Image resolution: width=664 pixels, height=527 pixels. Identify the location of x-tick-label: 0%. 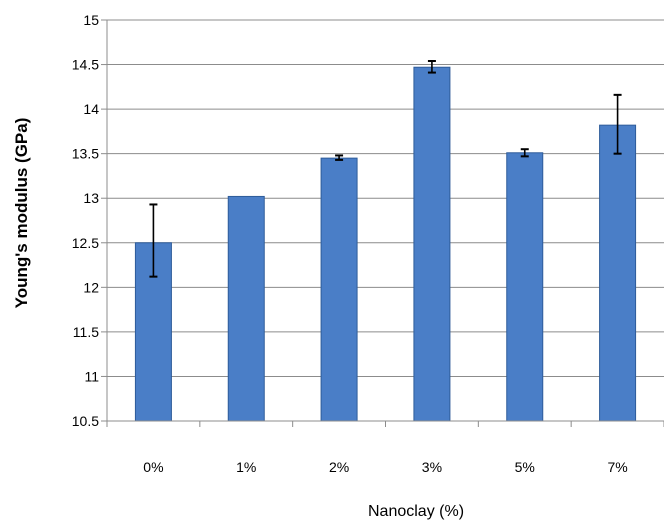
(153, 467).